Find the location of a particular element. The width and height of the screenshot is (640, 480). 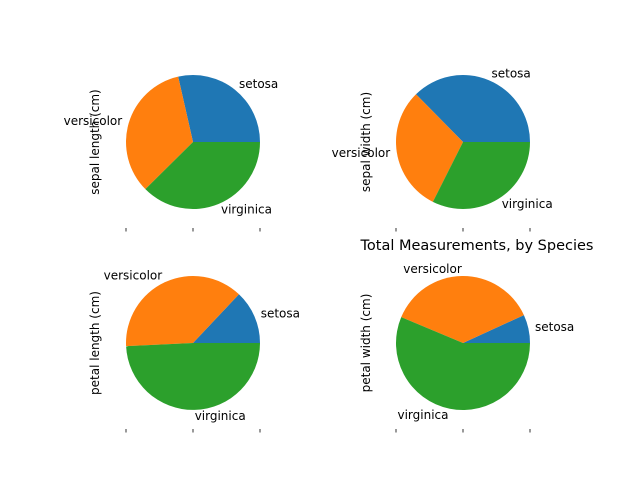

y-axis-label: petal width (cm) is located at coordinates (366, 343).